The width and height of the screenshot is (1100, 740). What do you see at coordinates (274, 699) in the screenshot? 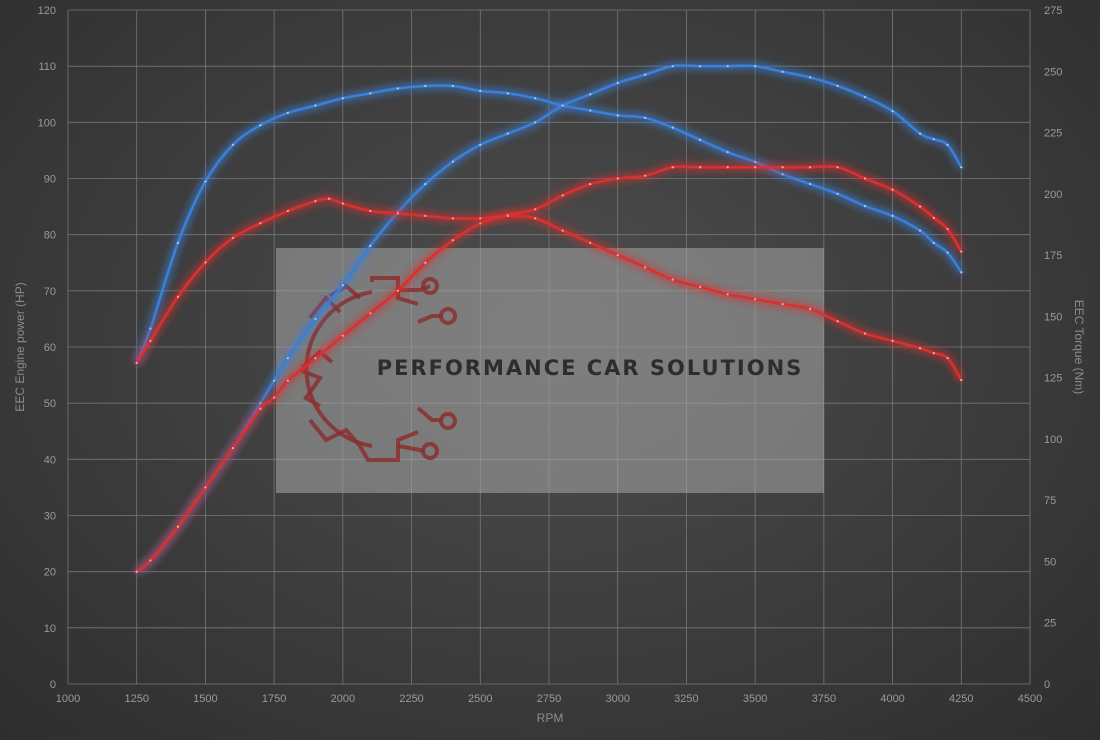
I see `x-tick-label: 1750` at bounding box center [274, 699].